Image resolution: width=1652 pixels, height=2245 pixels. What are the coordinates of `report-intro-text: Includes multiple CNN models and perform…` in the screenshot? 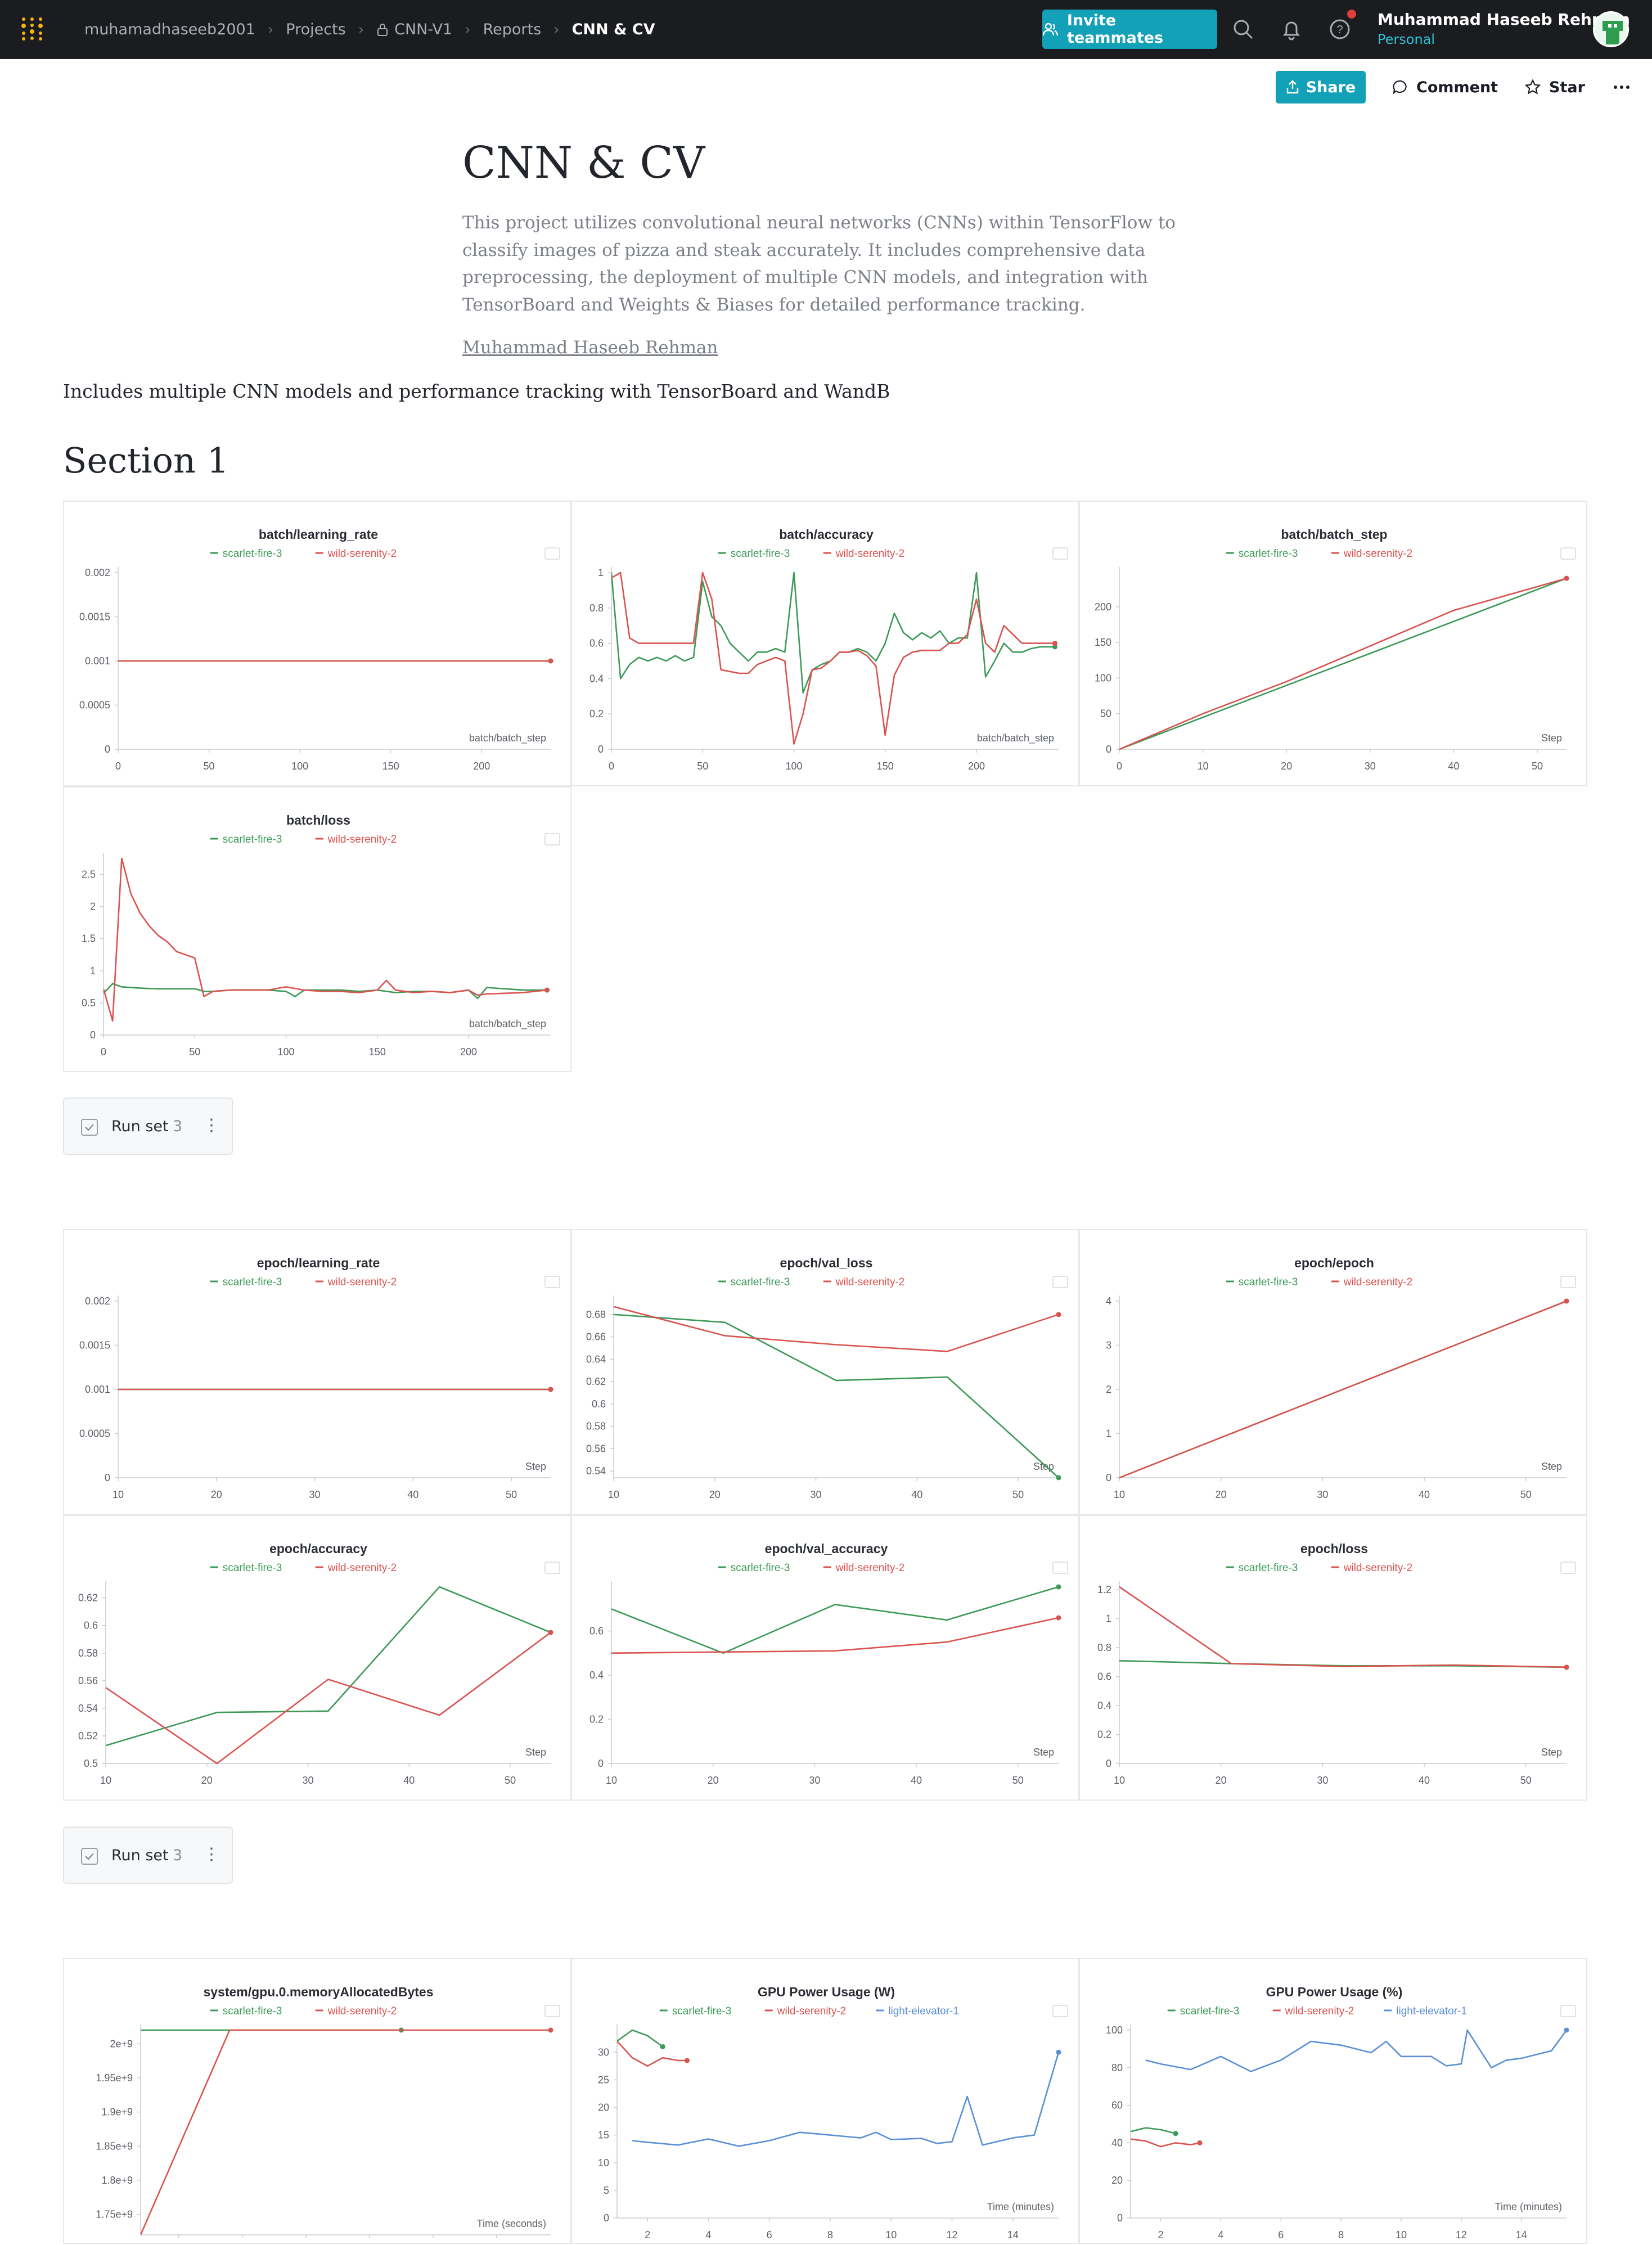 It's located at (476, 391).